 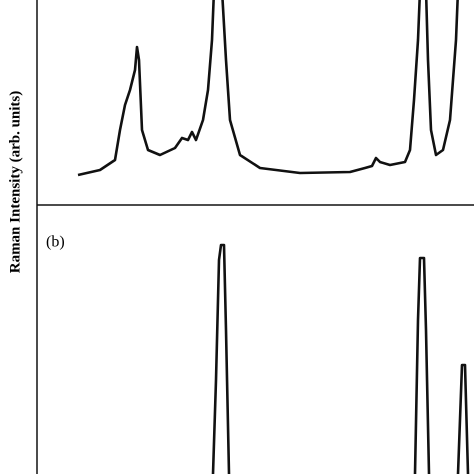 What do you see at coordinates (55, 242) in the screenshot?
I see `panel-label: (b)` at bounding box center [55, 242].